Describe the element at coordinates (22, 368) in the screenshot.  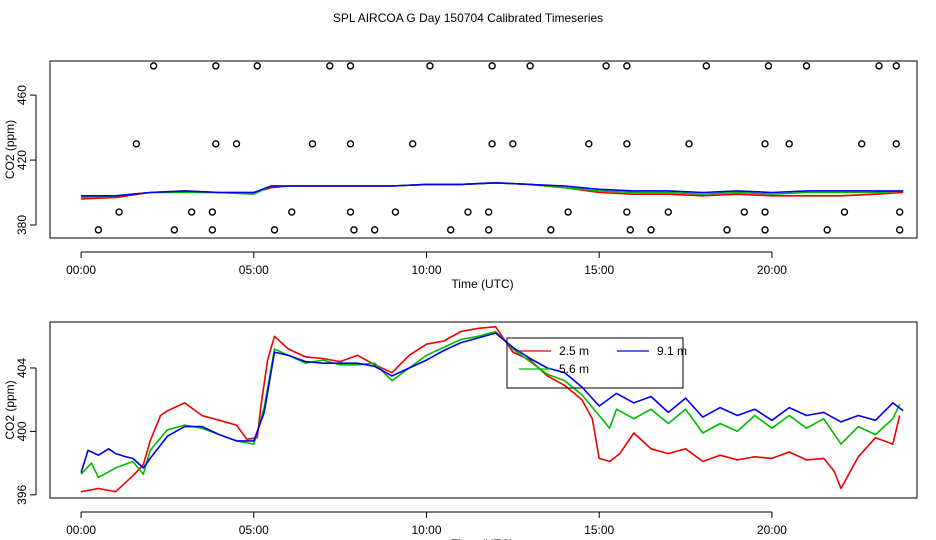
I see `y-tick-label: 404` at that location.